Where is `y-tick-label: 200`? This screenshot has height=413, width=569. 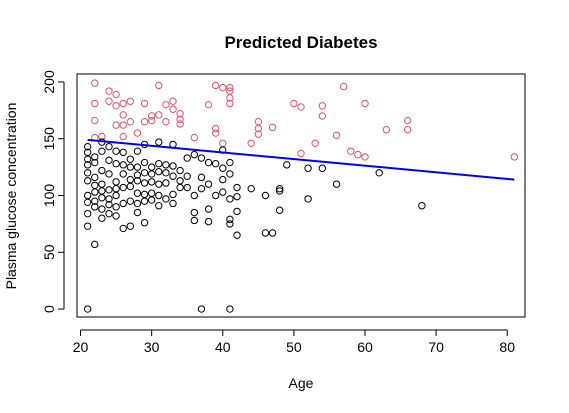
y-tick-label: 200 is located at coordinates (49, 82).